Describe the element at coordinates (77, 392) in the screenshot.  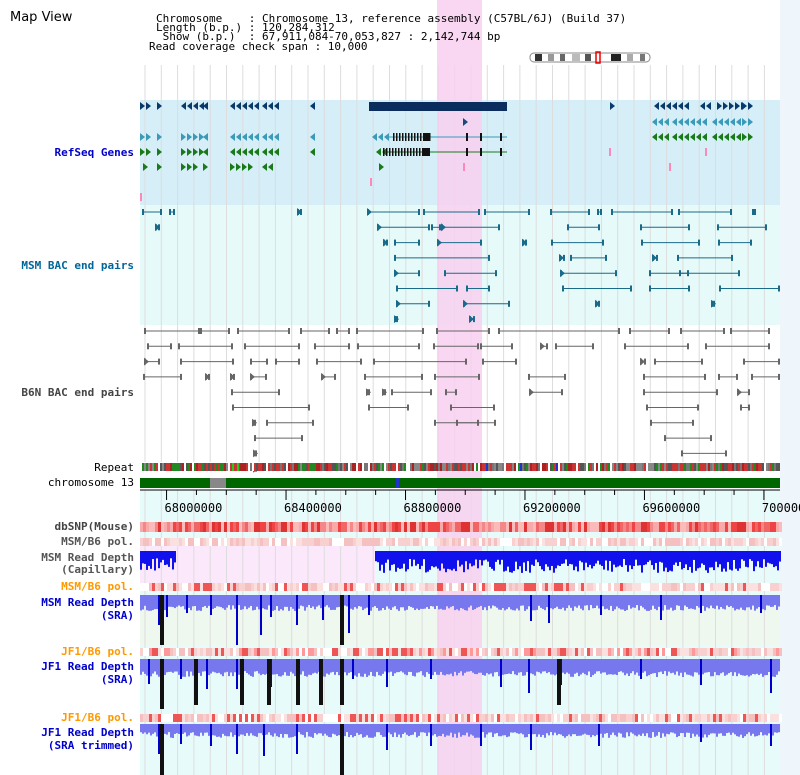
I see `label-b6n-bac: B6N BAC end pairs` at that location.